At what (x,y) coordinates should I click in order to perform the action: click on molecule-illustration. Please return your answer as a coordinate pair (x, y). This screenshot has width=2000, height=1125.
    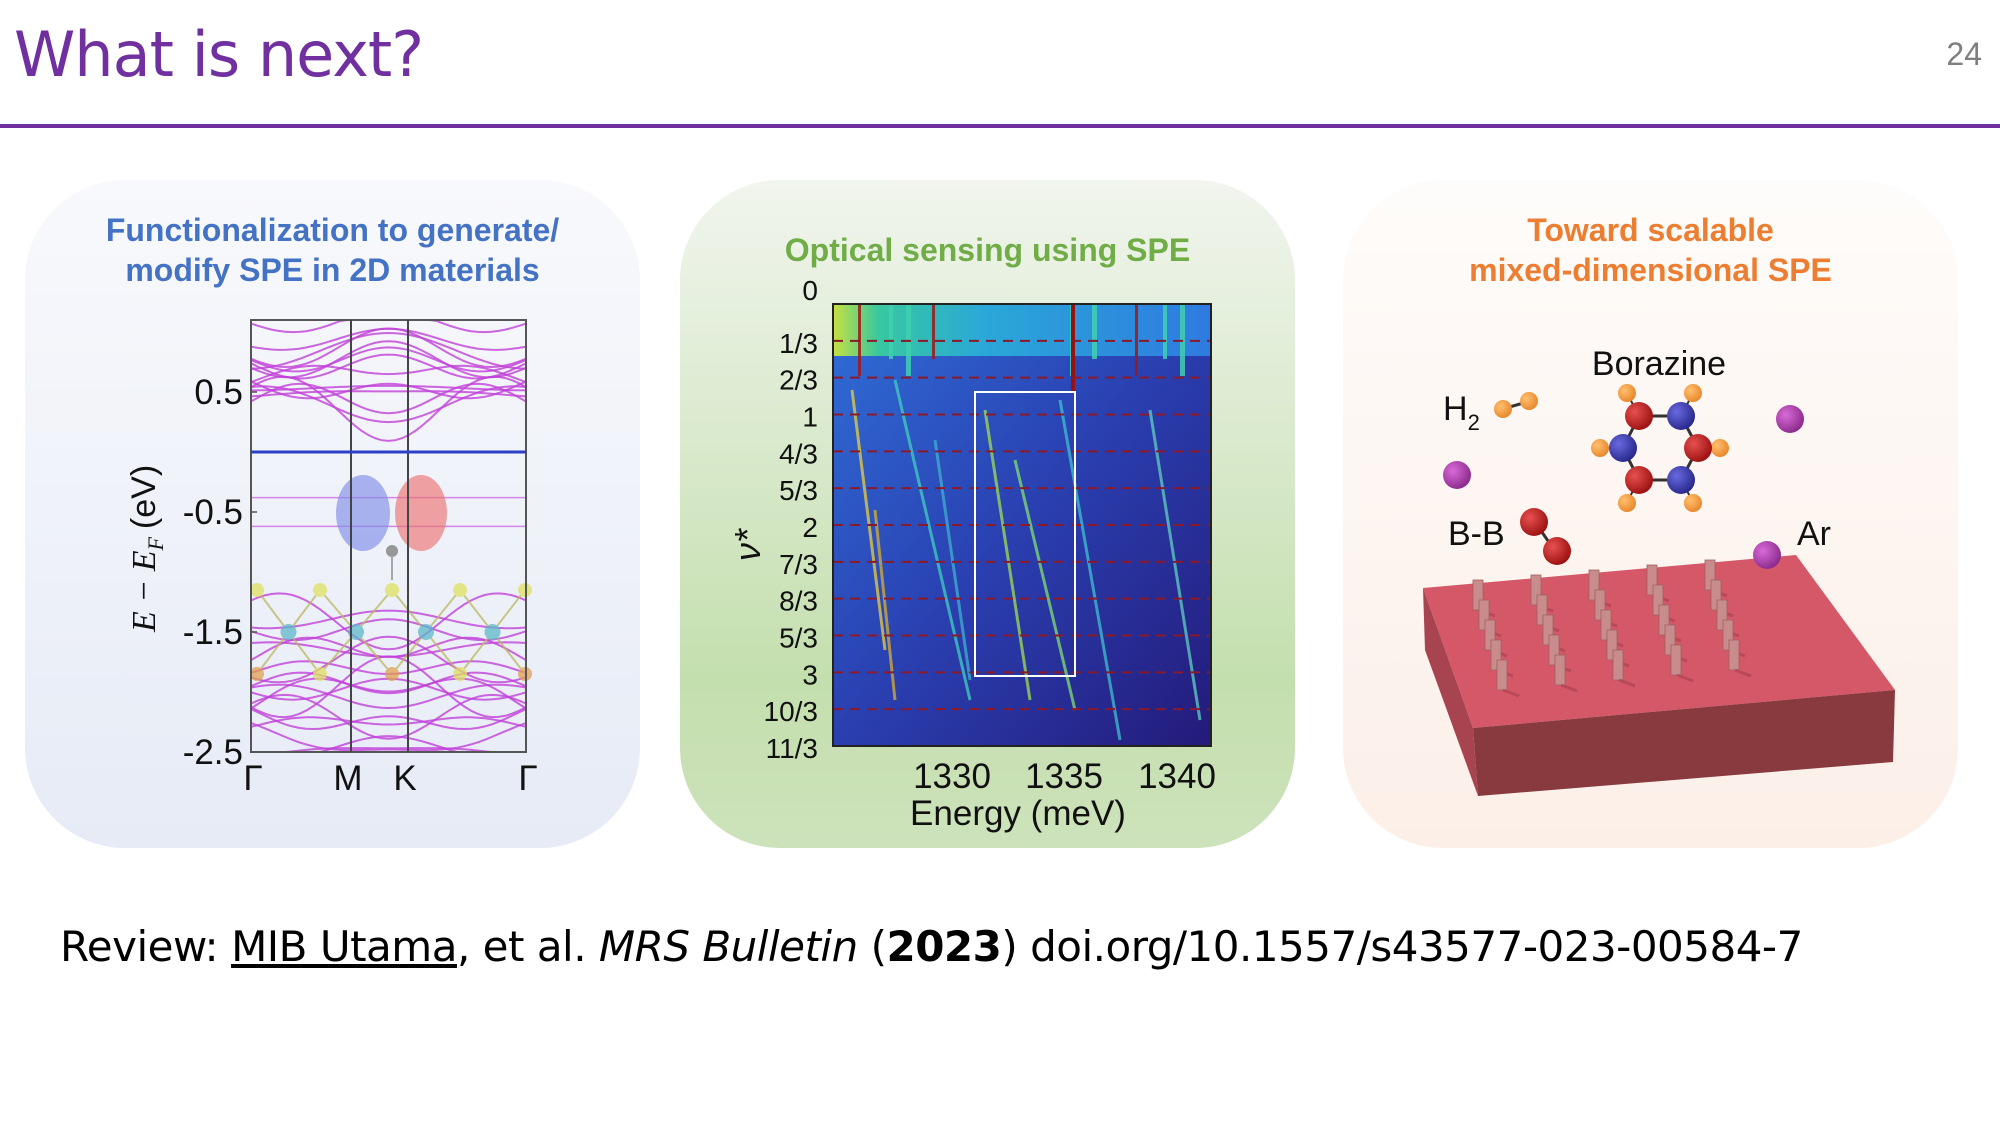
    Looking at the image, I should click on (391, 527).